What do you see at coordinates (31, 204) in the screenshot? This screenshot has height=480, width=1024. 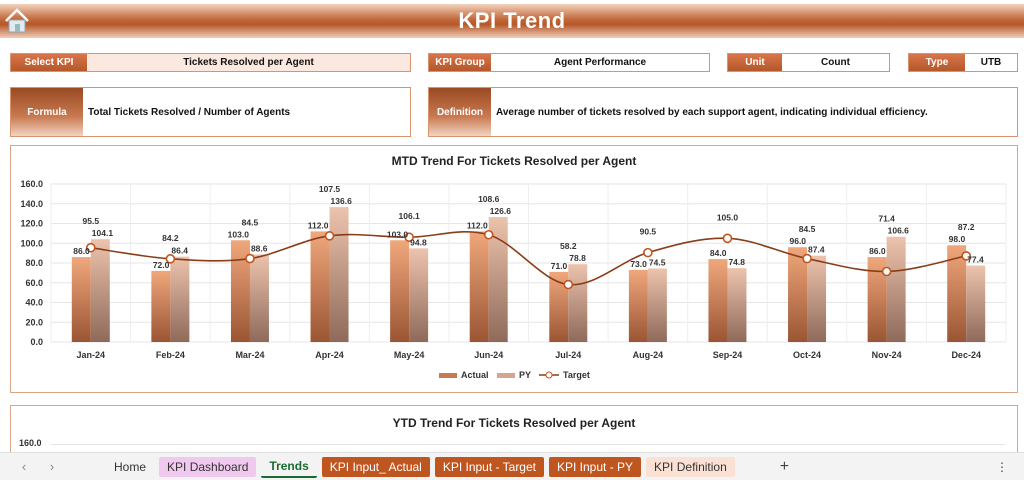 I see `y-tick-label: 140.0` at bounding box center [31, 204].